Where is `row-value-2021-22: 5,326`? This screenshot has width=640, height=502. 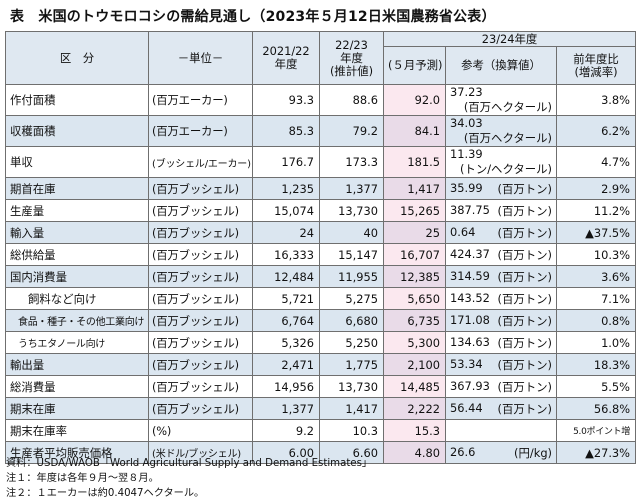
row-value-2021-22: 5,326 is located at coordinates (286, 342).